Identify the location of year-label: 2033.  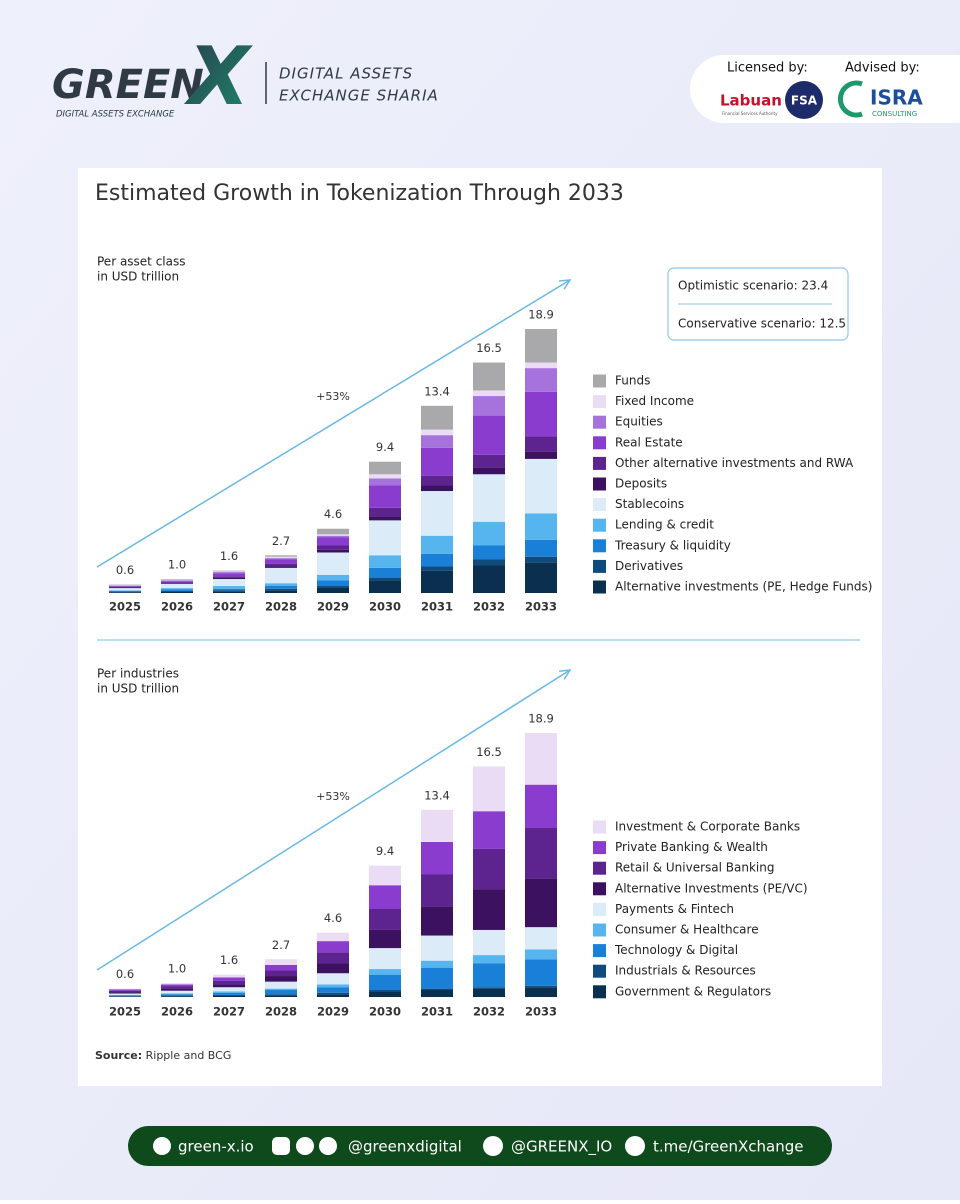
(541, 1012).